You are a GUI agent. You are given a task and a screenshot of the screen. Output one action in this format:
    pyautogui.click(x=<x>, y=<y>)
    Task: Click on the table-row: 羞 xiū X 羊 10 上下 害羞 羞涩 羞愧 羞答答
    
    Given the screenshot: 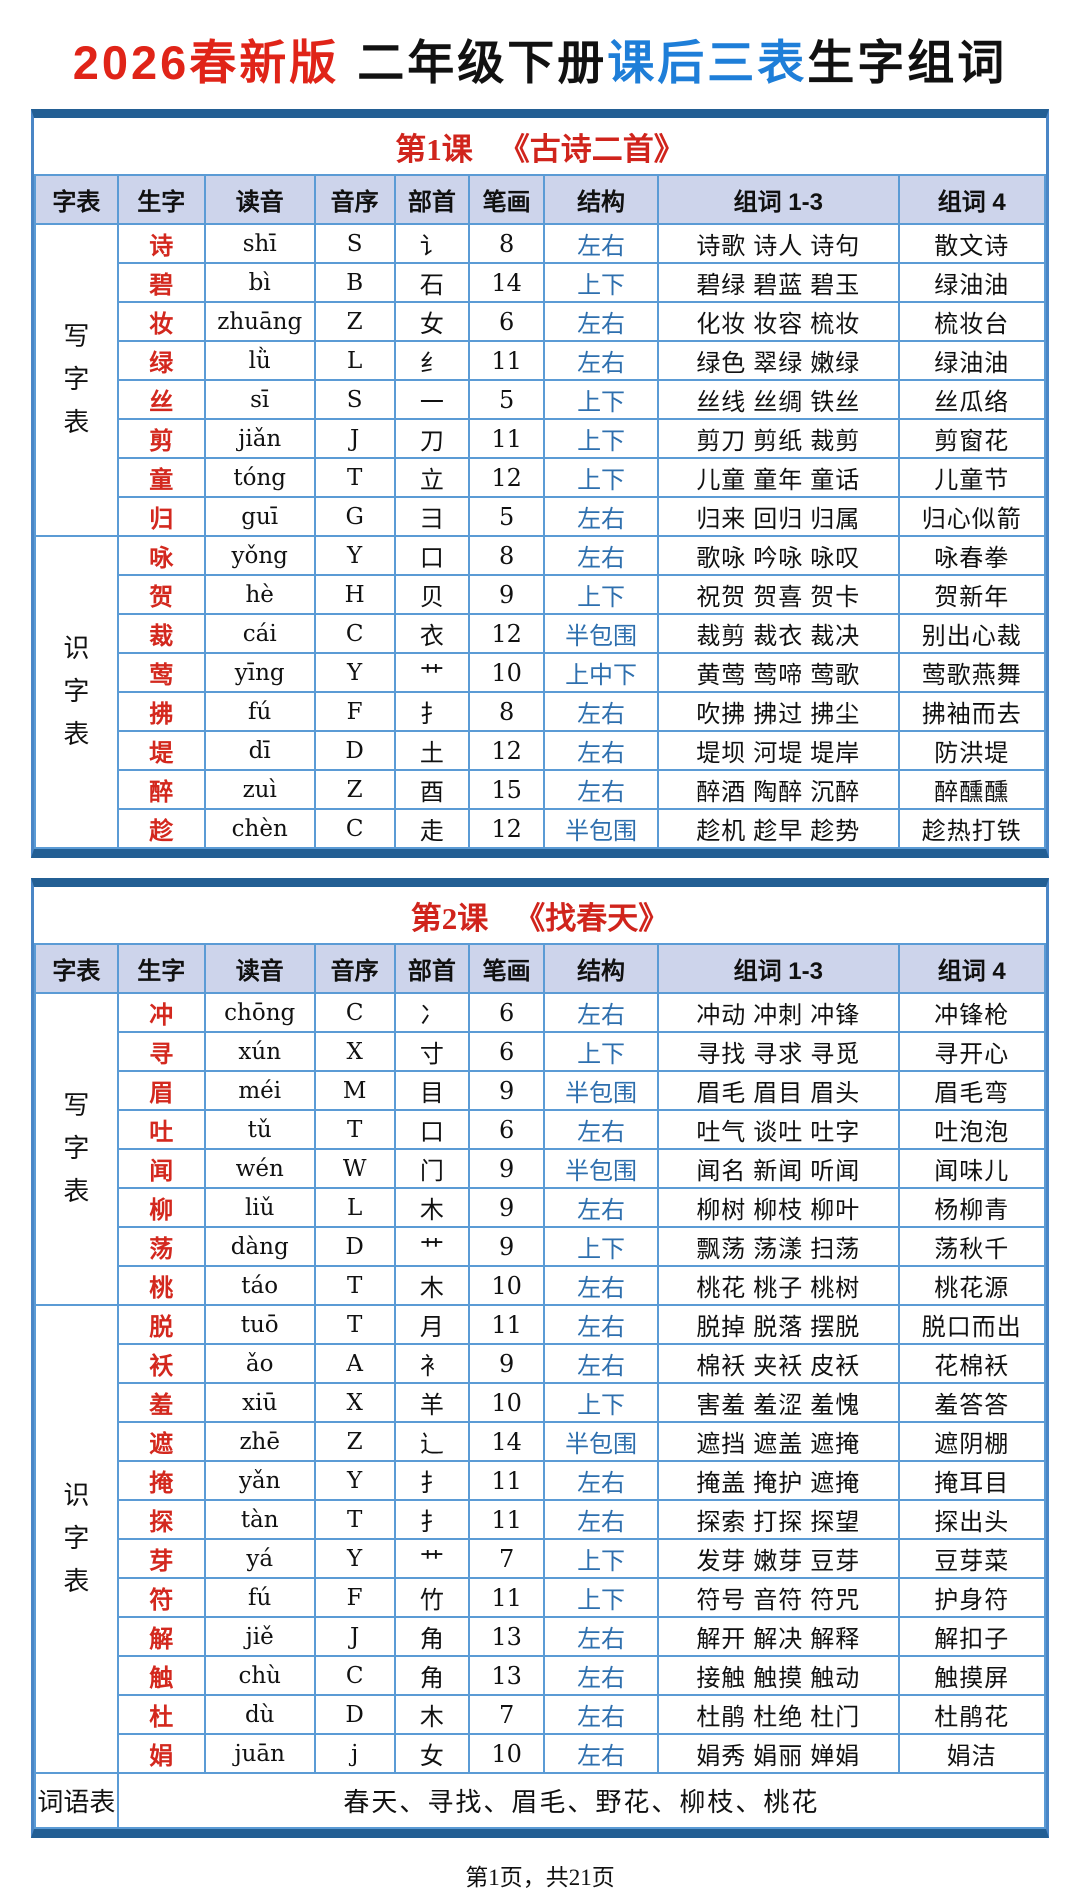 What is the action you would take?
    pyautogui.click(x=540, y=1402)
    